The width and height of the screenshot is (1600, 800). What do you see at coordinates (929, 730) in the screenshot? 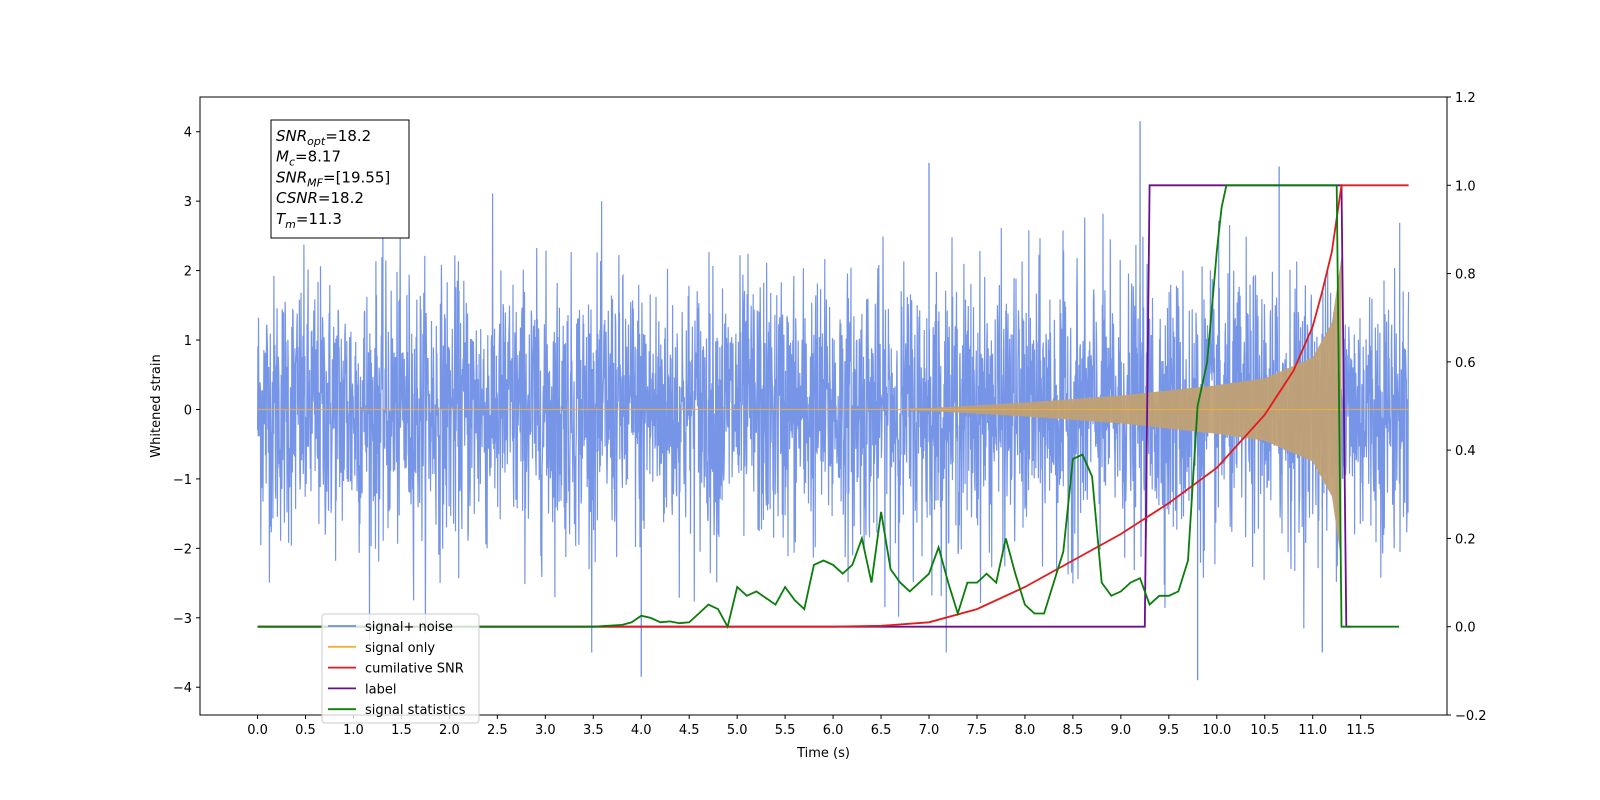
I see `x-tick-label: 7.0` at bounding box center [929, 730].